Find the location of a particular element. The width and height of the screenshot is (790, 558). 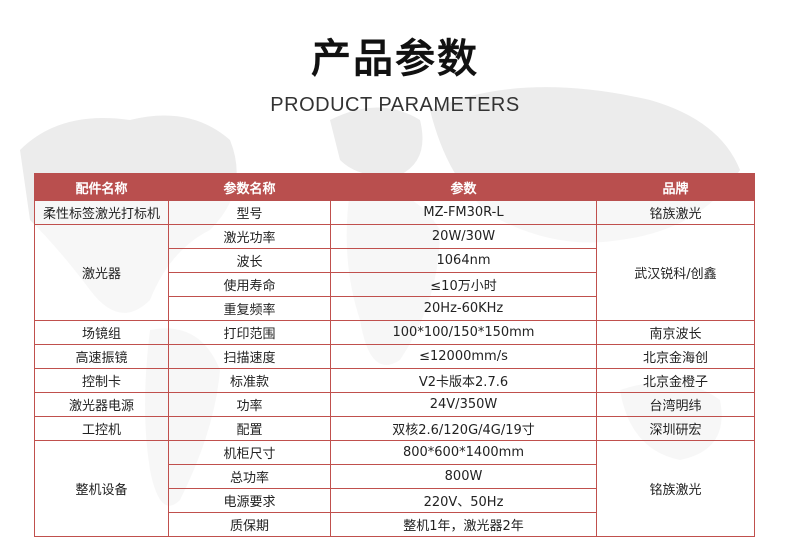

param-name-cell: 型号 is located at coordinates (249, 212).